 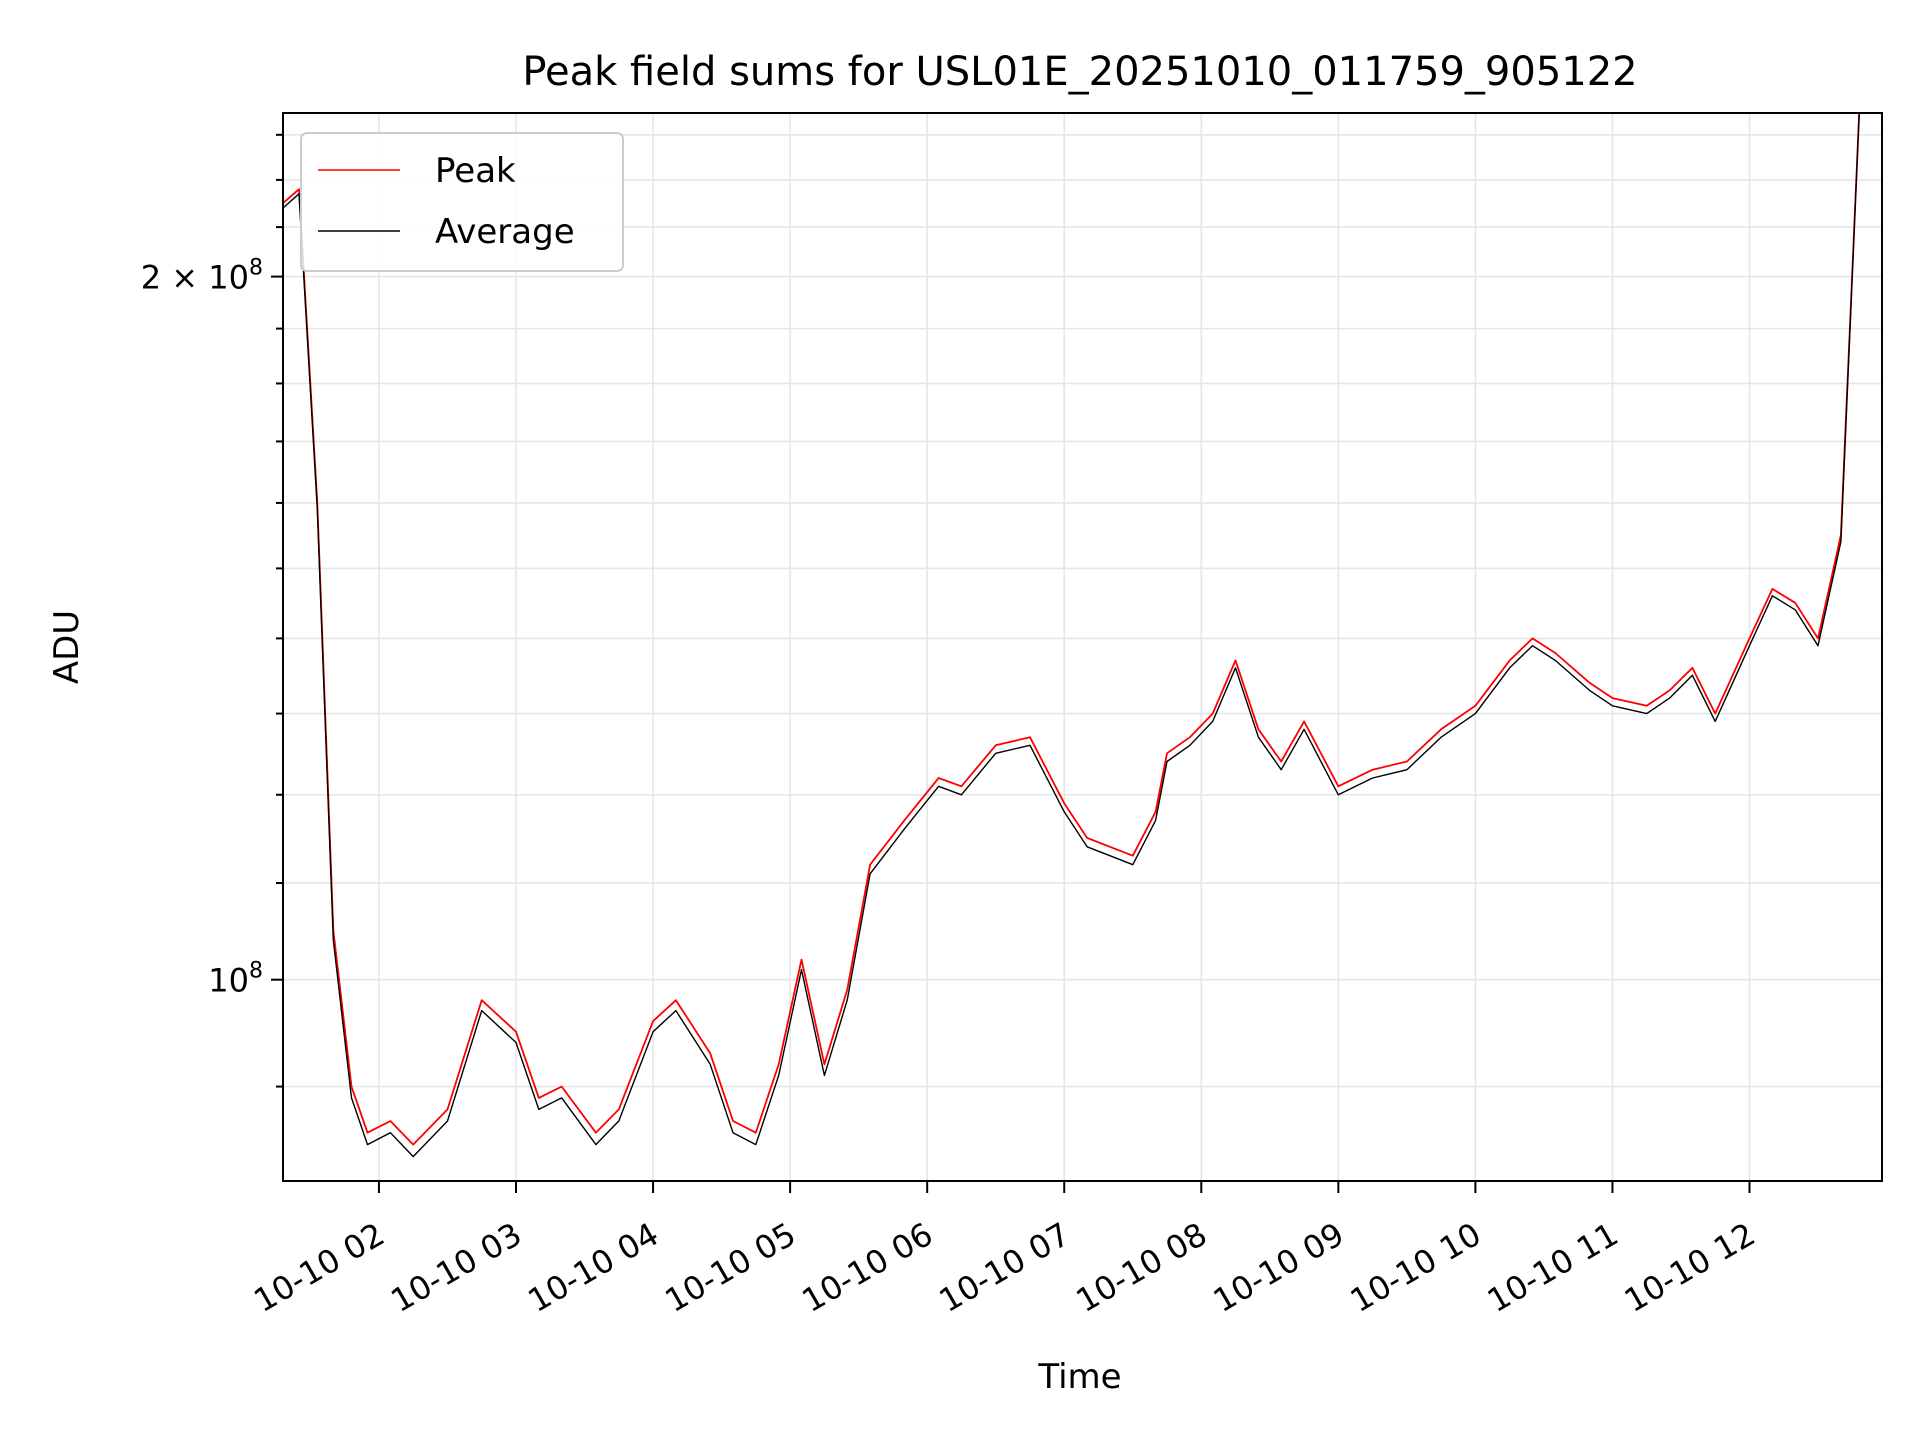 What do you see at coordinates (505, 232) in the screenshot?
I see `legend-average-label: Average` at bounding box center [505, 232].